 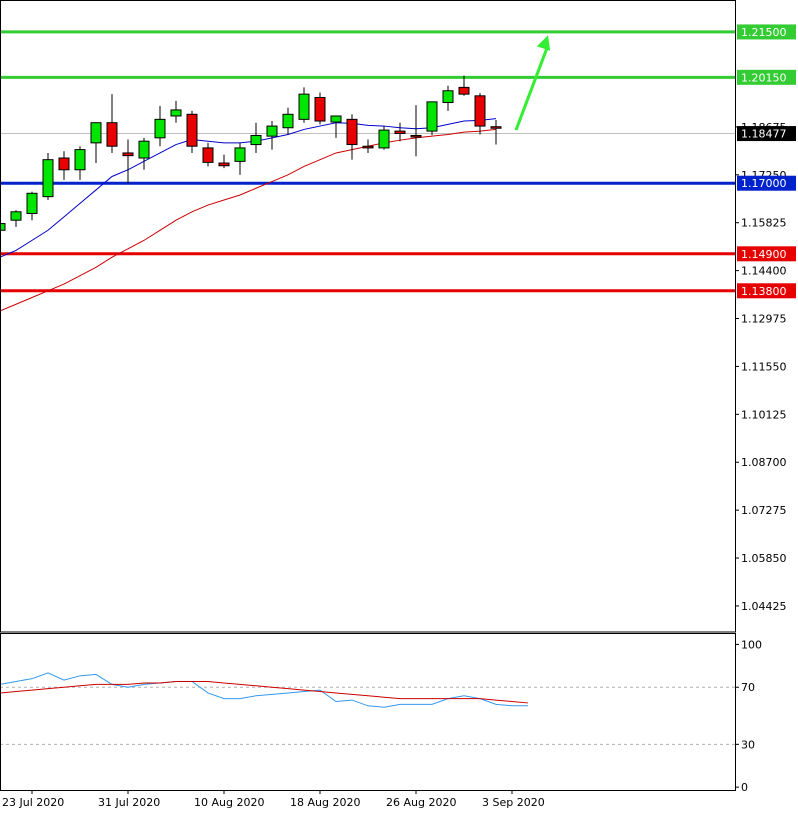 I want to click on y-tick-label: 1.15825, so click(x=764, y=223).